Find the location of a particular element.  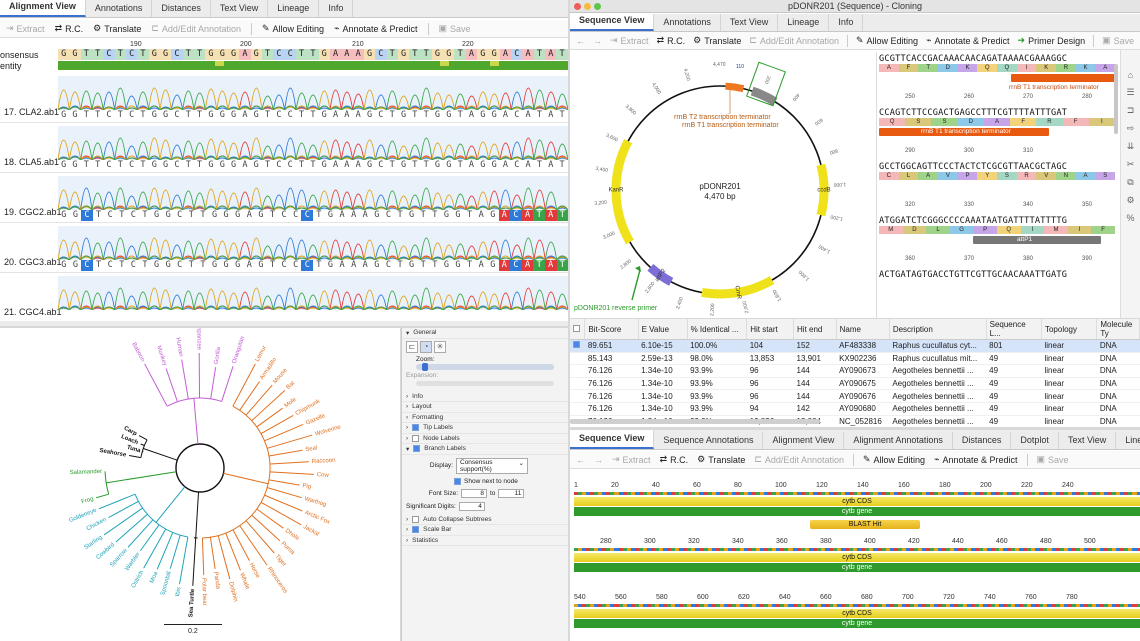

zoom-slider-thumb is located at coordinates (425, 366).